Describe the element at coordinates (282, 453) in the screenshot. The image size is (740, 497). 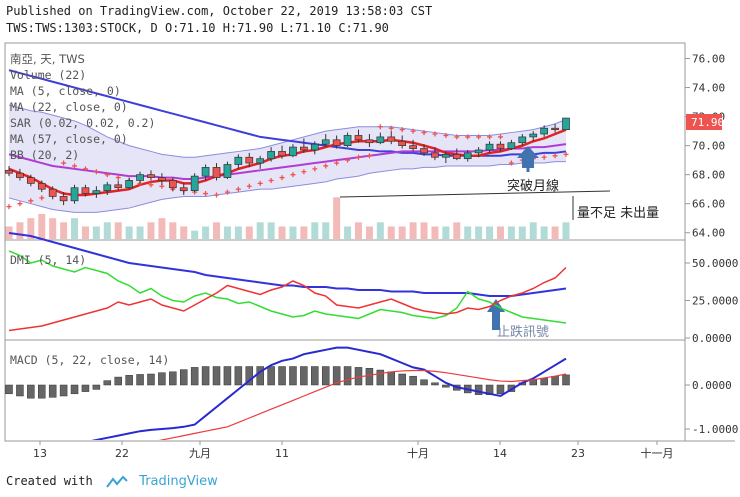
I see `time-tick-label: 11` at that location.